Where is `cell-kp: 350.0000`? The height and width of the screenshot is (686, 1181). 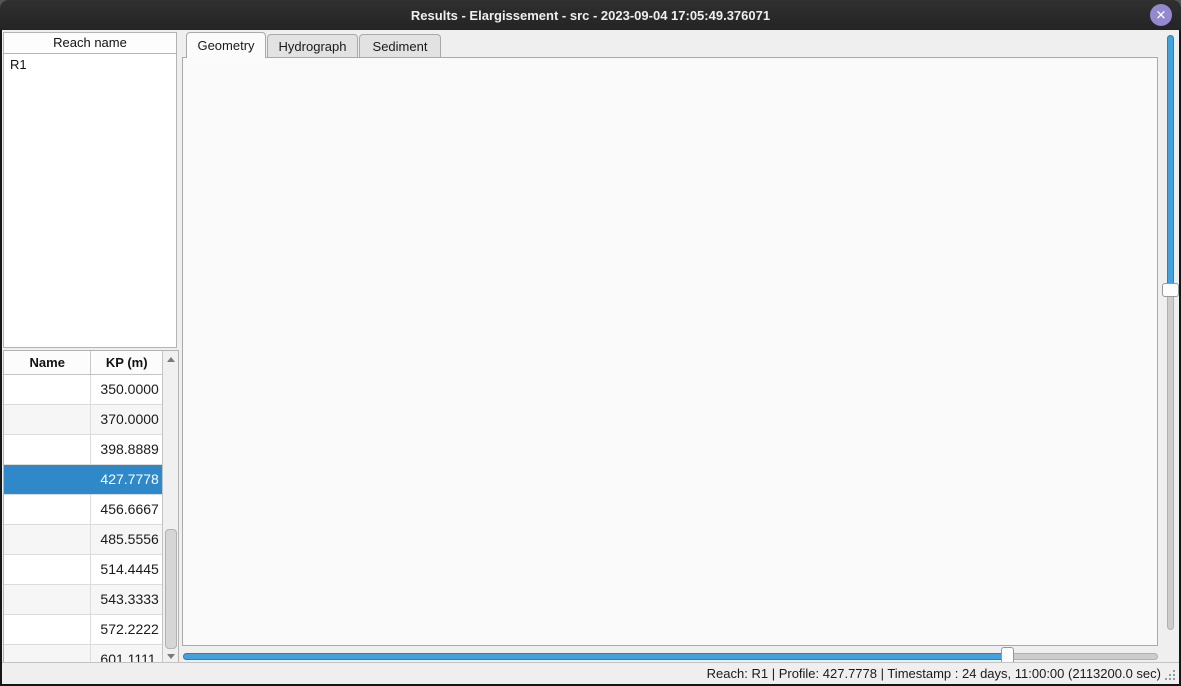
cell-kp: 350.0000 is located at coordinates (129, 389).